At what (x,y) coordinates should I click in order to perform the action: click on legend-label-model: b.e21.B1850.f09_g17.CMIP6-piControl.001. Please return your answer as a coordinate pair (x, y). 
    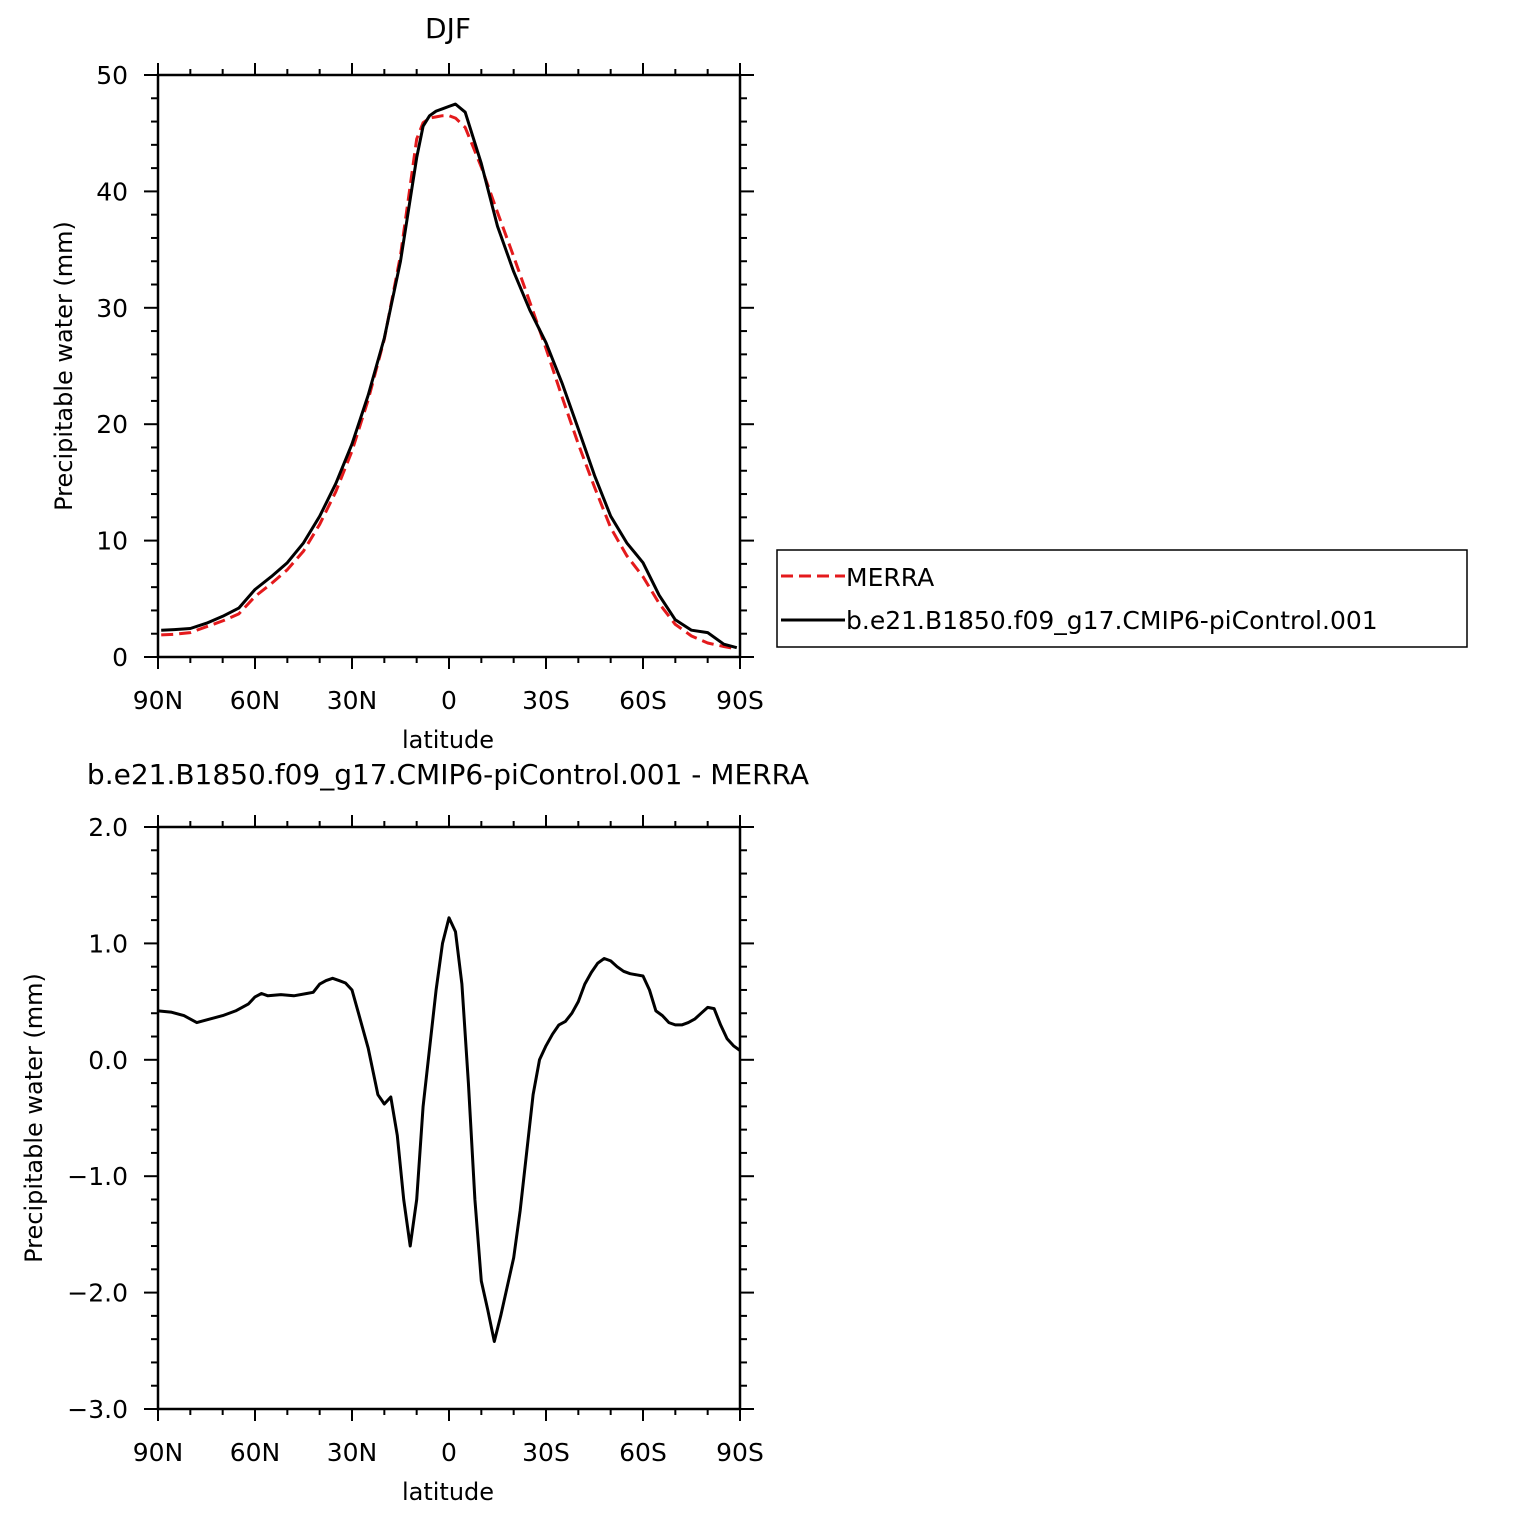
    Looking at the image, I should click on (1112, 620).